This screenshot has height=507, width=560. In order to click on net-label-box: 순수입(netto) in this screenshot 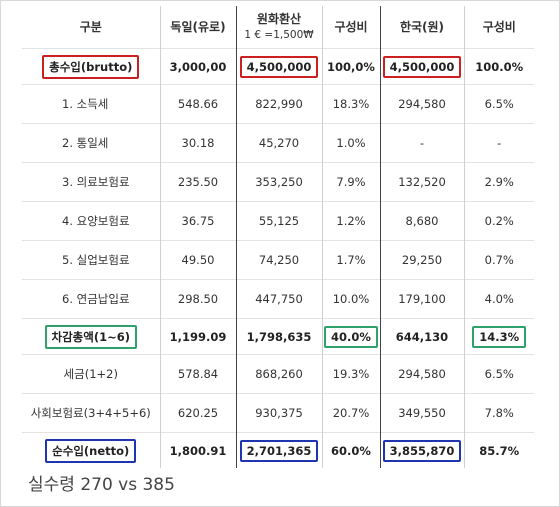, I will do `click(91, 450)`.